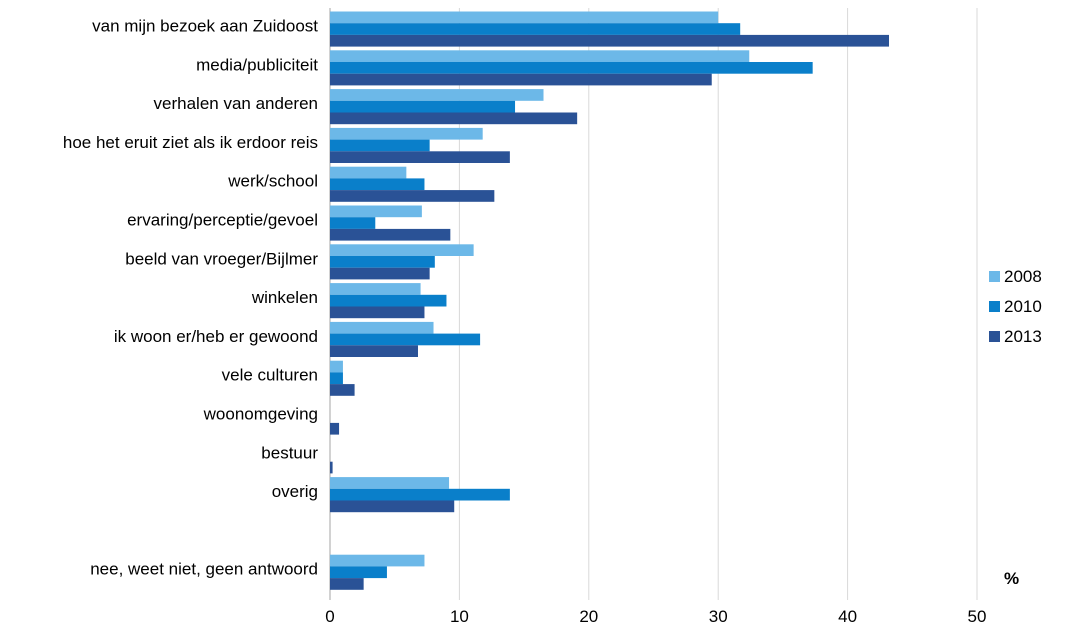 Image resolution: width=1068 pixels, height=628 pixels. What do you see at coordinates (222, 220) in the screenshot?
I see `category-label: ervaring/perceptie/gevoel` at bounding box center [222, 220].